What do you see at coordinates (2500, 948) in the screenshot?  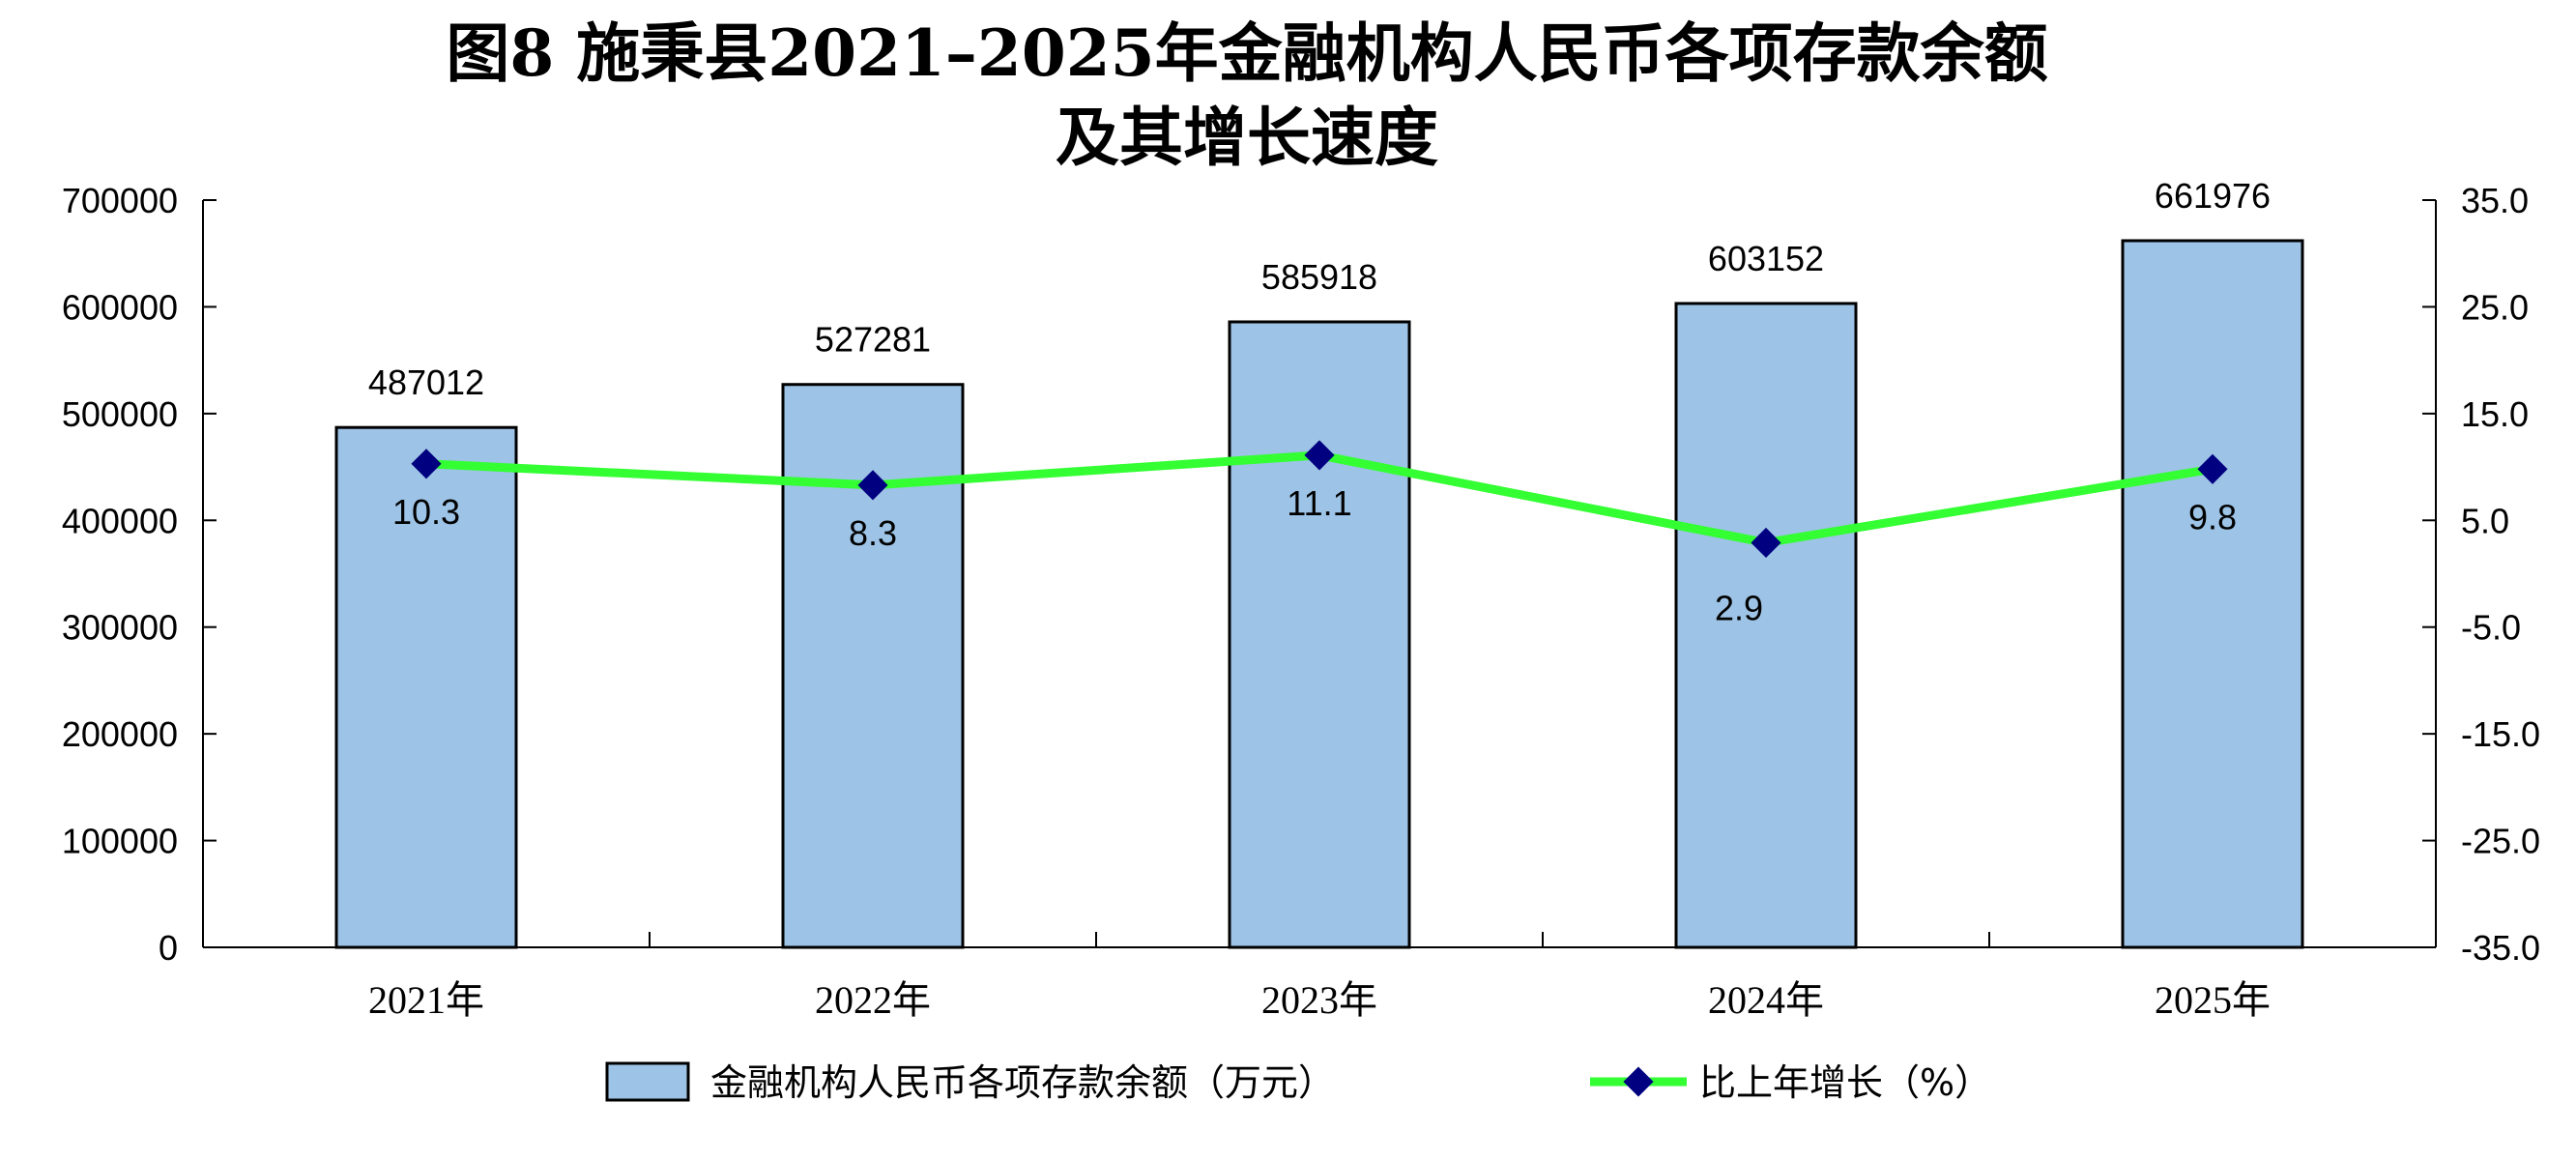 I see `right-tick-label-0: -35.0` at bounding box center [2500, 948].